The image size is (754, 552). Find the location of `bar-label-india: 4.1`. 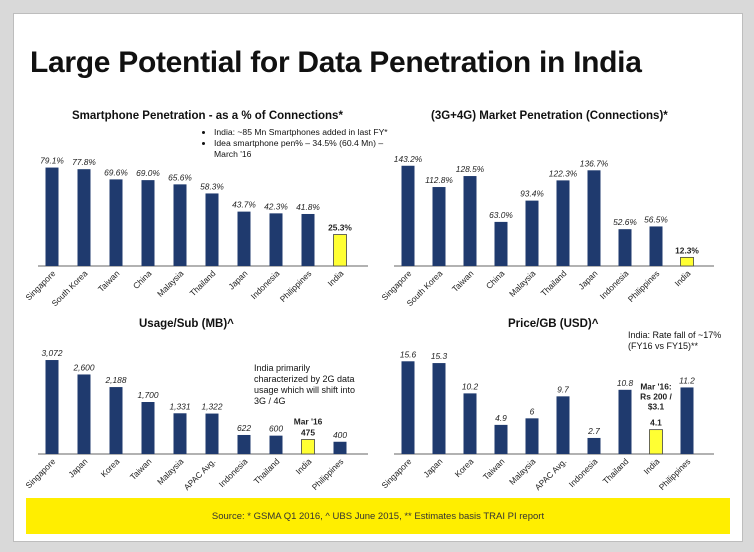

bar-label-india: 4.1 is located at coordinates (656, 423).